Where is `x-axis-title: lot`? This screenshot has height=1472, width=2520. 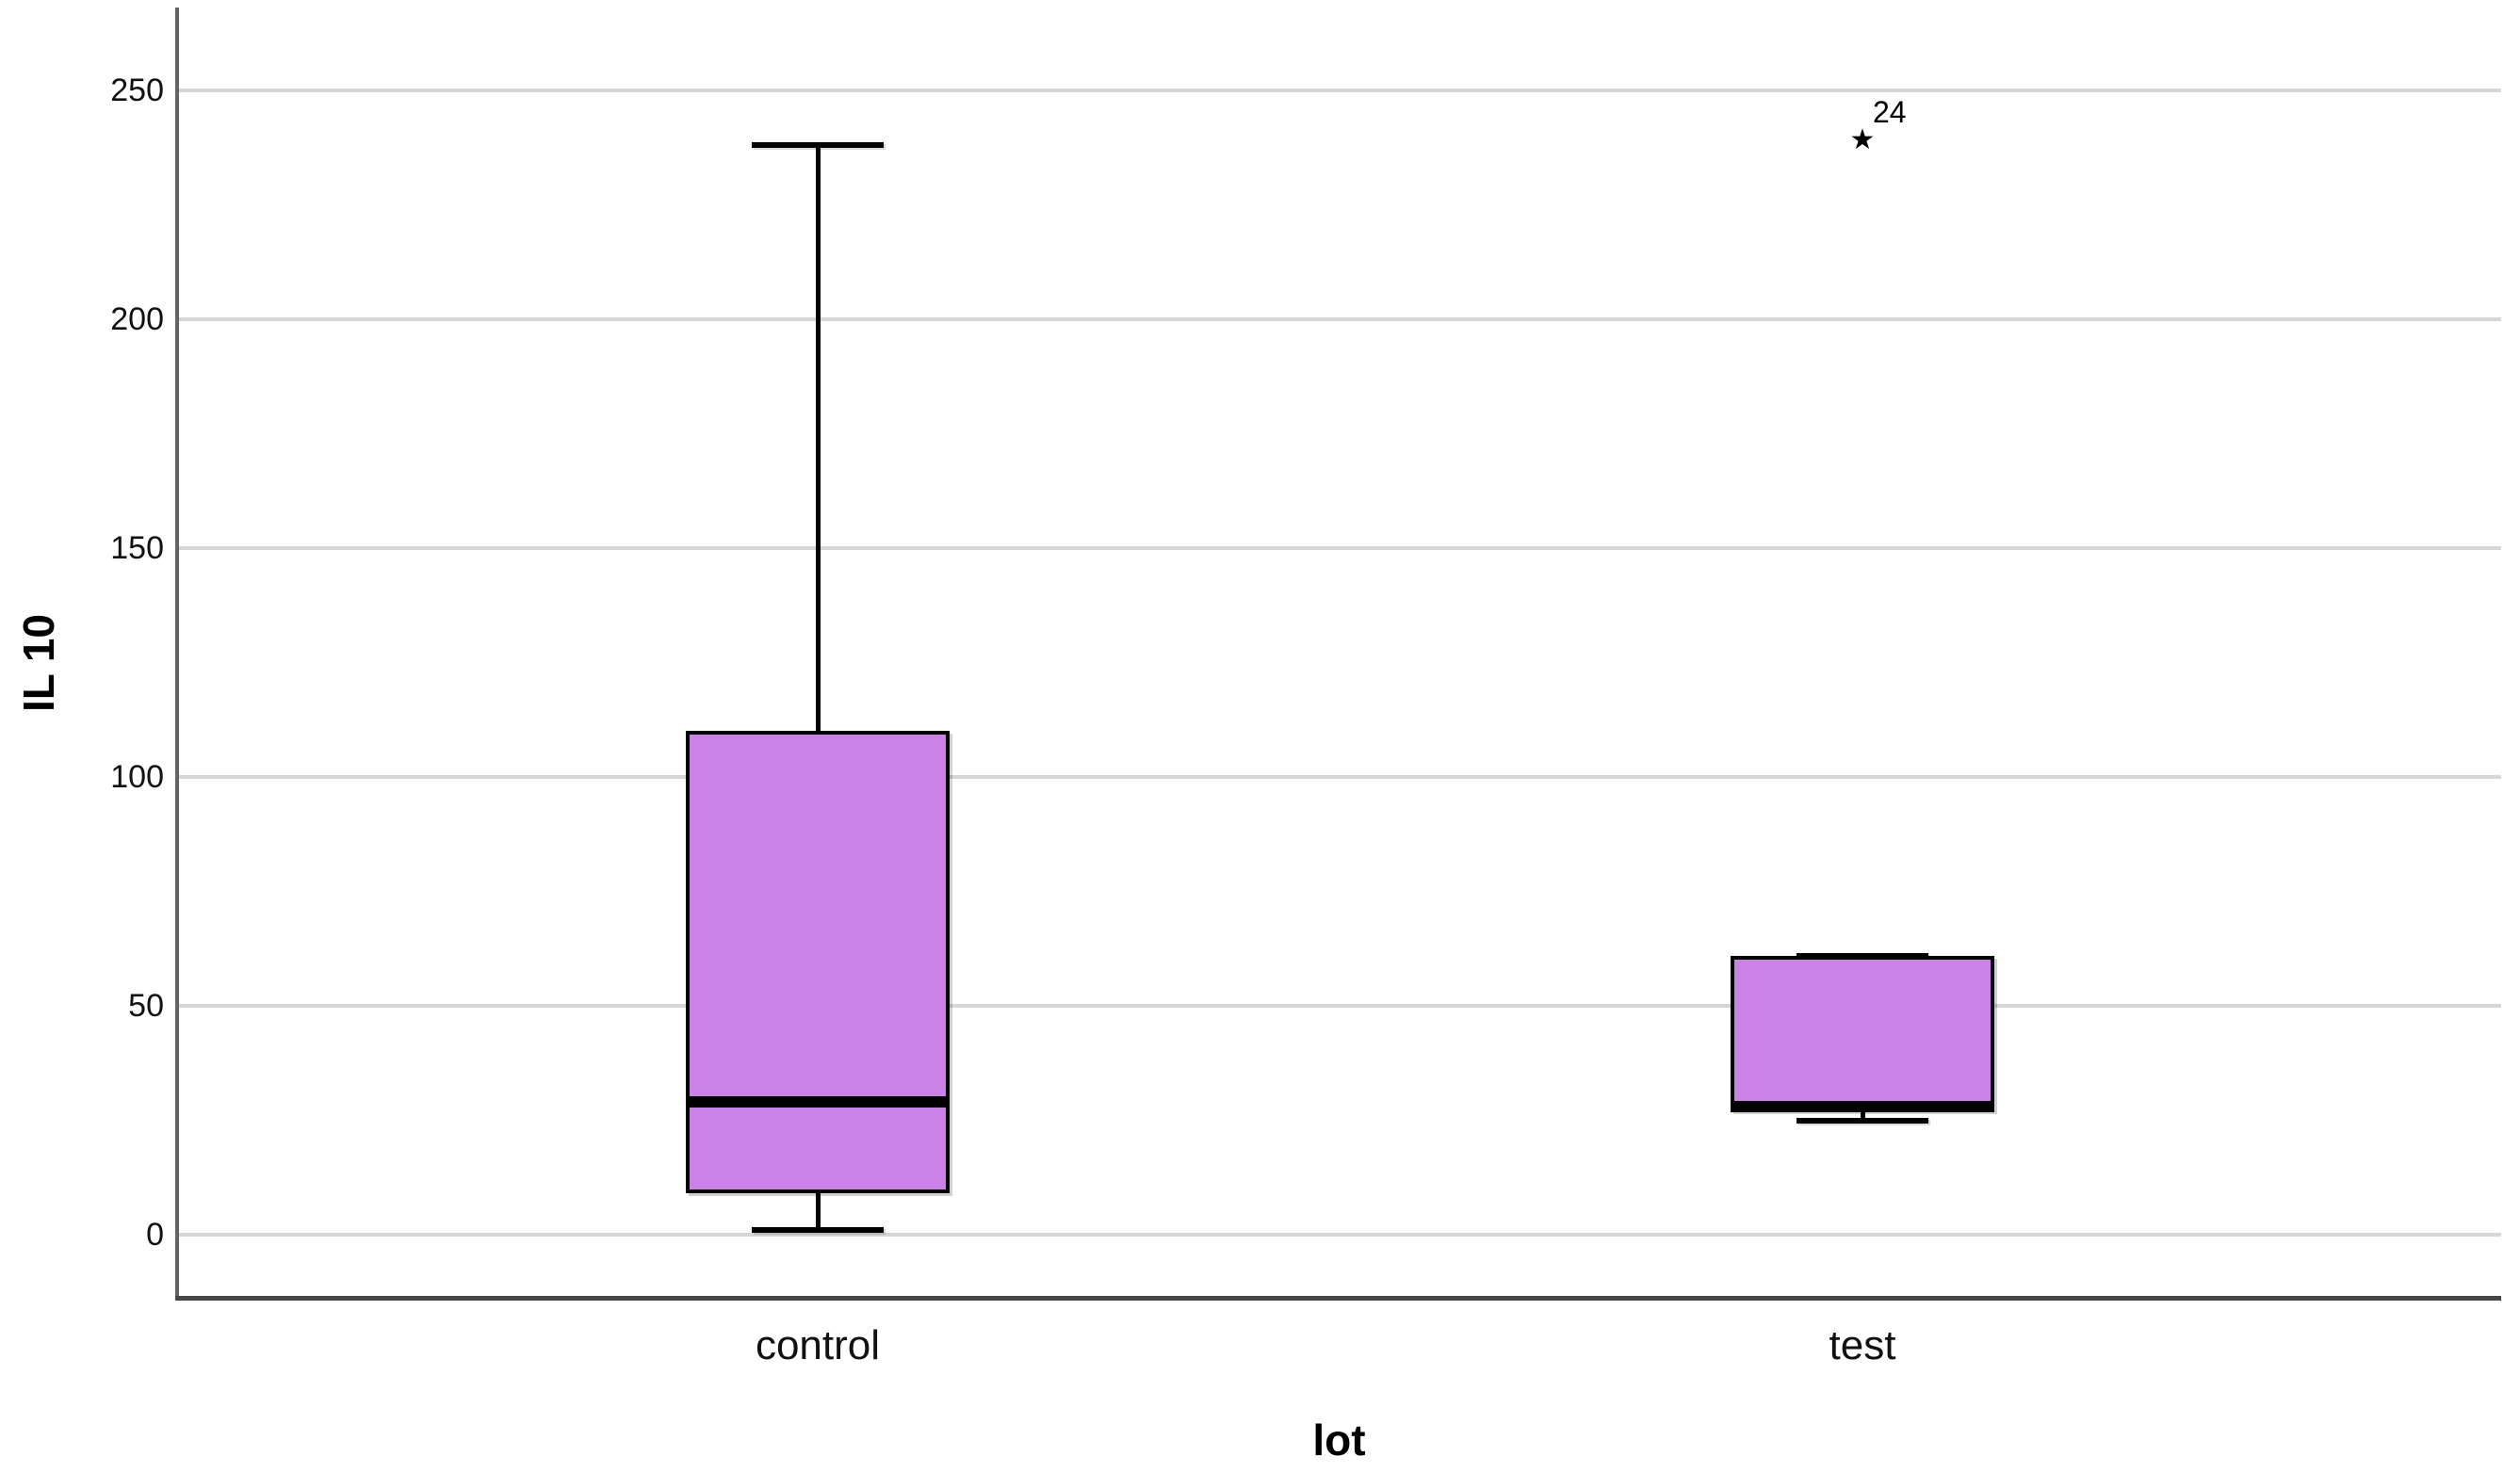 x-axis-title: lot is located at coordinates (1339, 1440).